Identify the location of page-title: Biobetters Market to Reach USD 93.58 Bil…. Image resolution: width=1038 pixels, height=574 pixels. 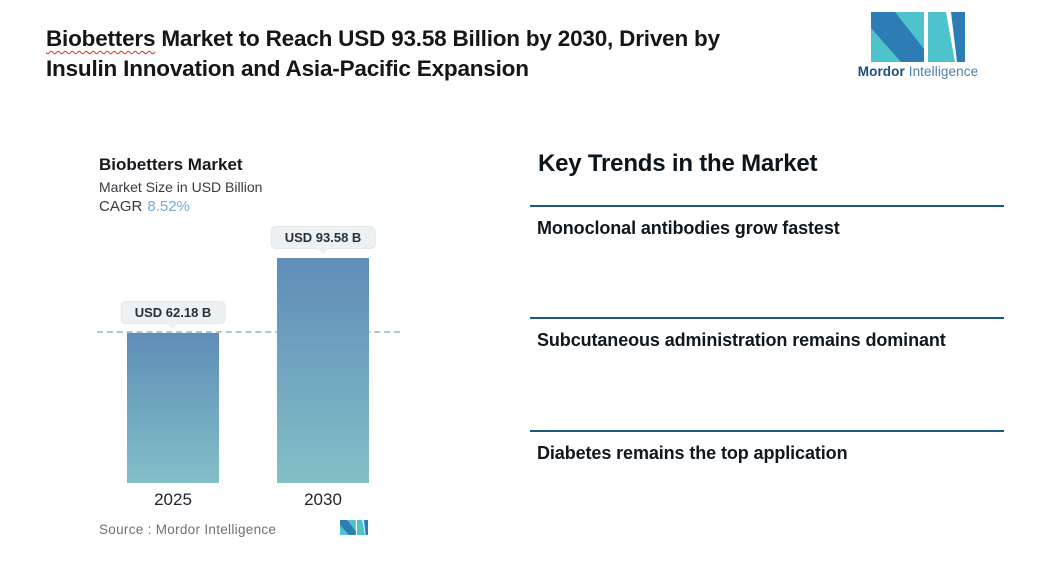
(446, 54).